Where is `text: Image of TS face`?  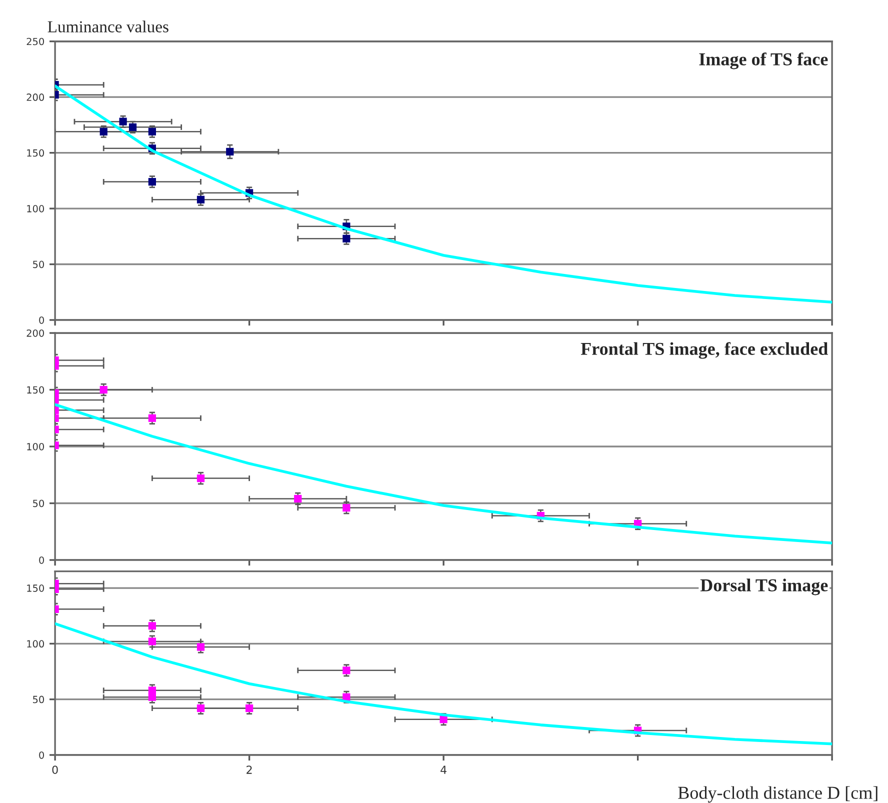
text: Image of TS face is located at coordinates (763, 61).